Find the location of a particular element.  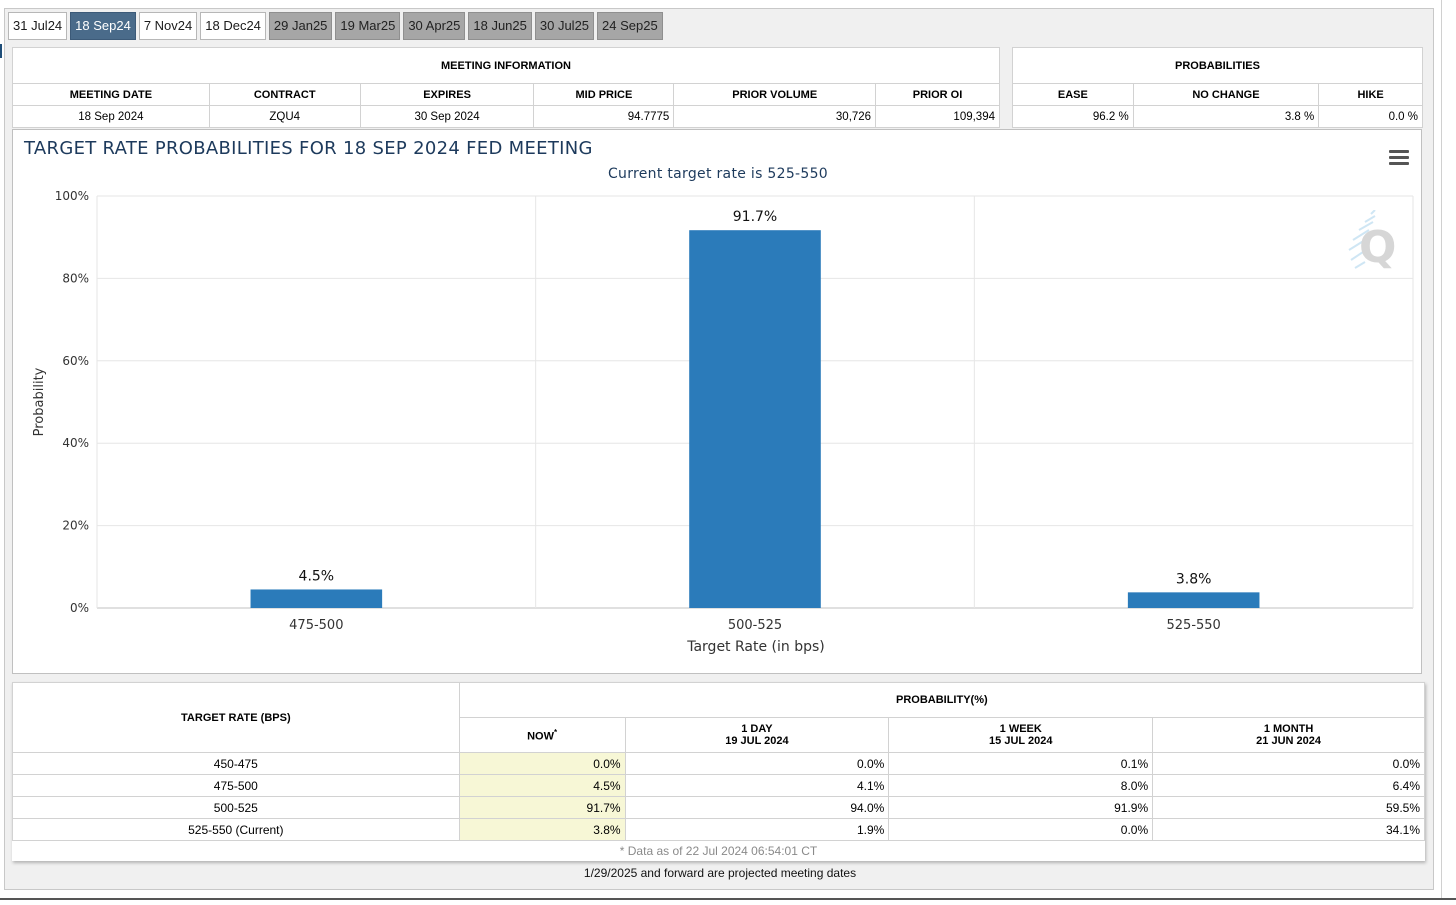

y-tick-label: 60% is located at coordinates (75, 361).